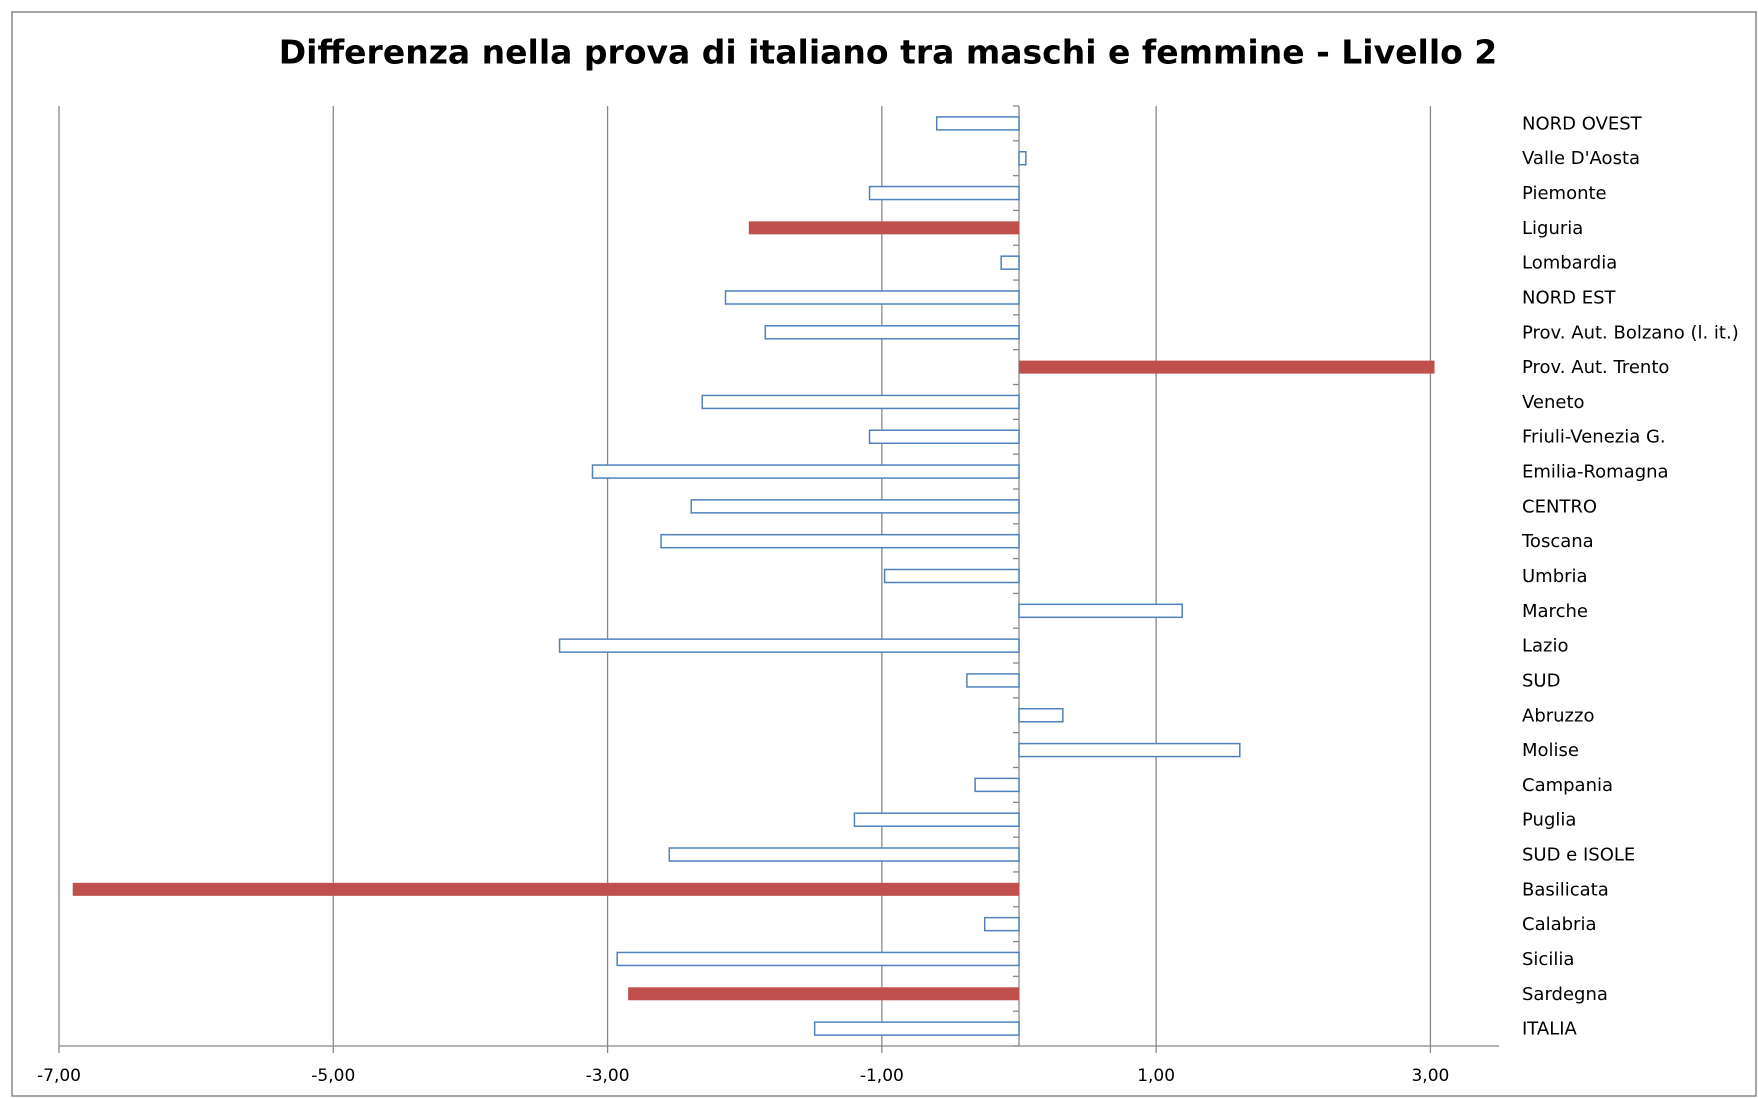  I want to click on y-tick-label: SUD e ISOLE, so click(1578, 855).